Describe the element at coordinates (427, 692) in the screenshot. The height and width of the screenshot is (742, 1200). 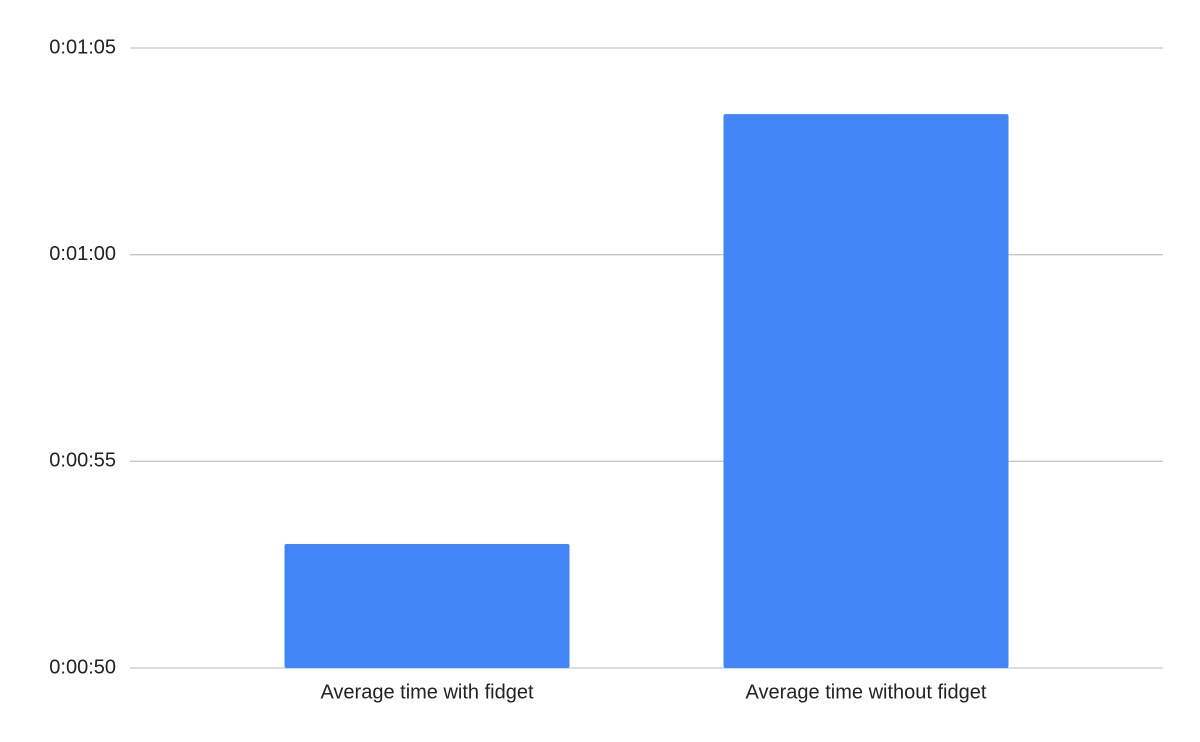
I see `x-tick-label: Average time with fidget` at that location.